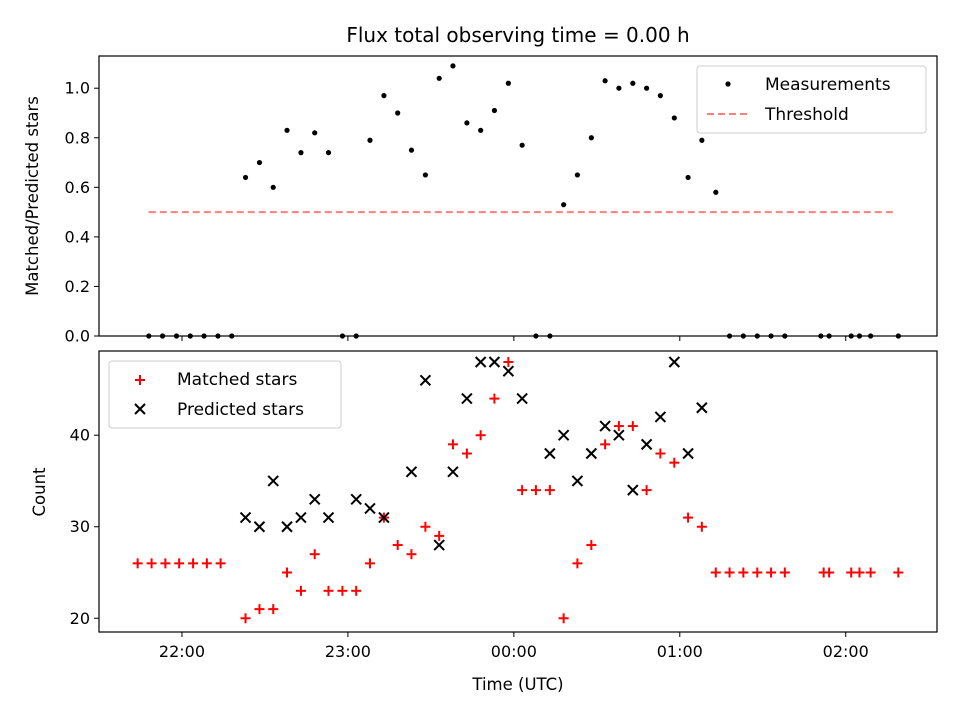 This screenshot has width=960, height=720. What do you see at coordinates (811, 99) in the screenshot?
I see `top-legend: Measurements Threshold` at bounding box center [811, 99].